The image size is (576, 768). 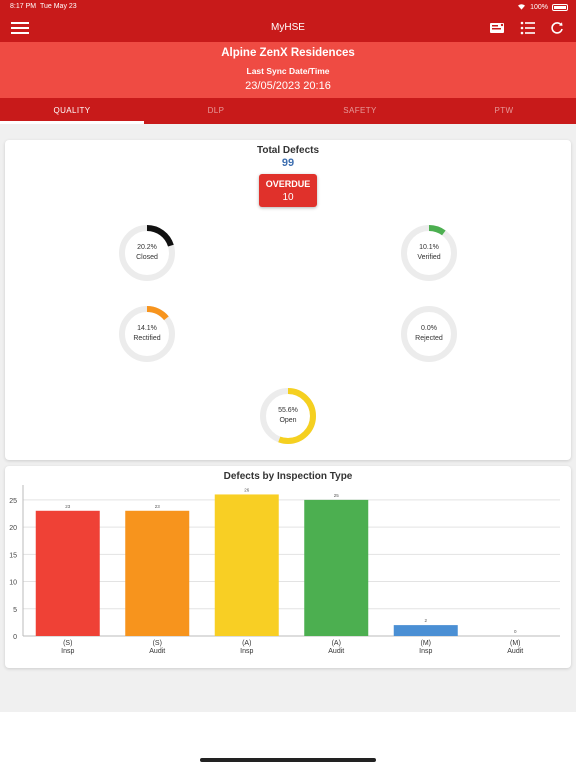 I want to click on donut-percent: 10.1%, so click(x=429, y=247).